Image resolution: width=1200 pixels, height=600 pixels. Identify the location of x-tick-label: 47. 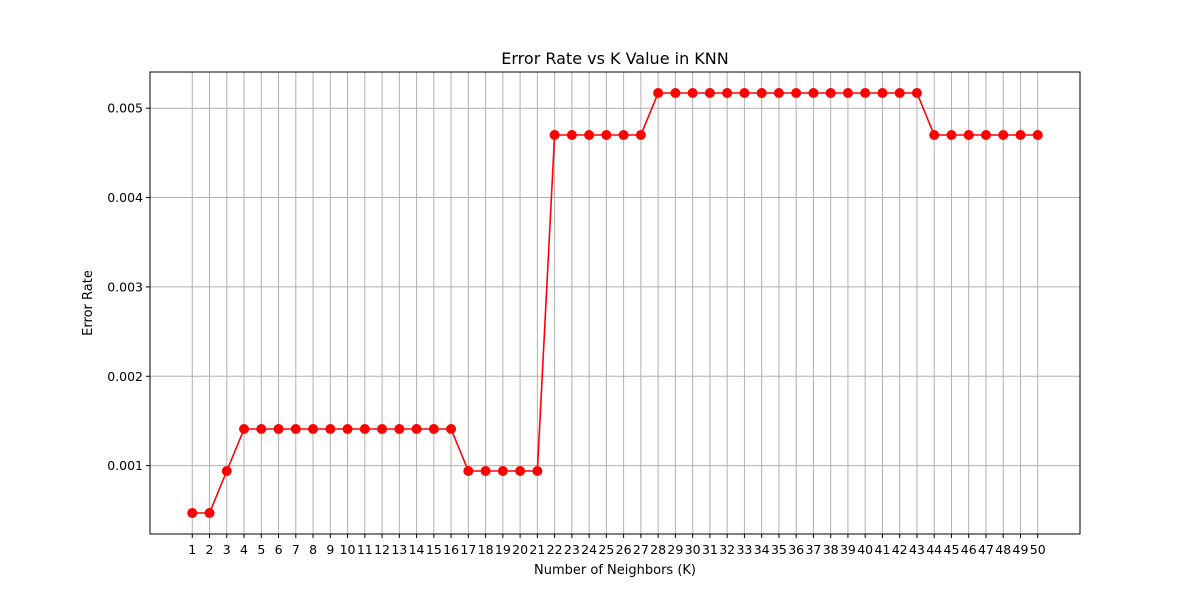
(986, 549).